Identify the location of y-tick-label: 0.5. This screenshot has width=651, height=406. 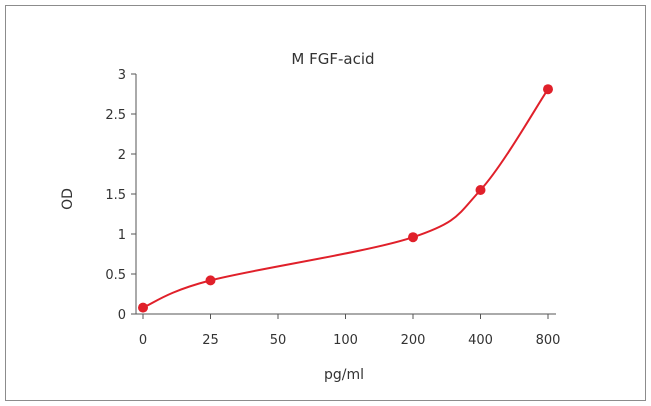
(115, 275).